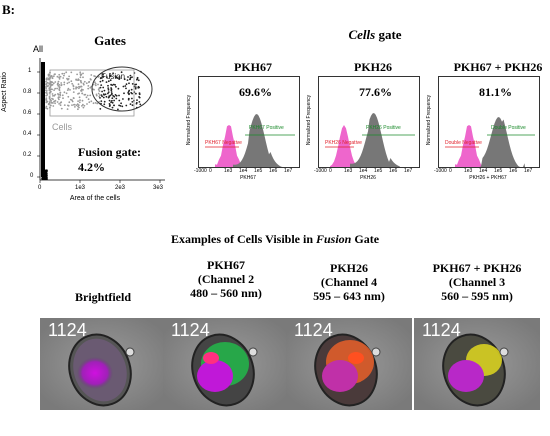 The height and width of the screenshot is (436, 550). Describe the element at coordinates (450, 171) in the screenshot. I see `histogram-xtick: 0` at that location.